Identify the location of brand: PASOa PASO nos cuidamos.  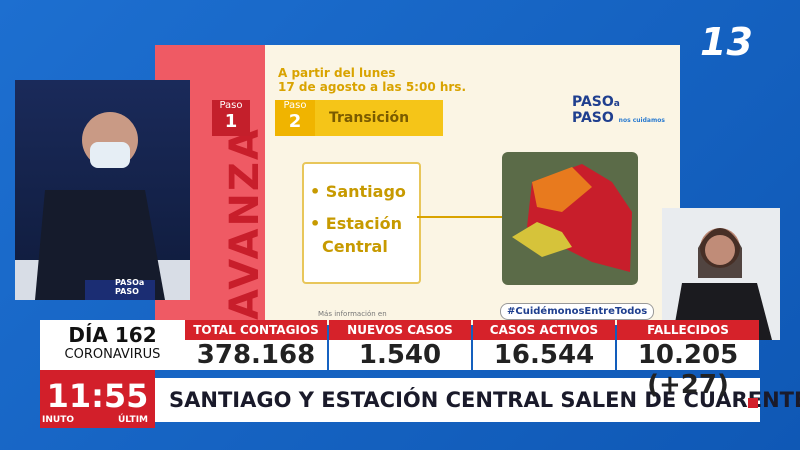
(618, 111).